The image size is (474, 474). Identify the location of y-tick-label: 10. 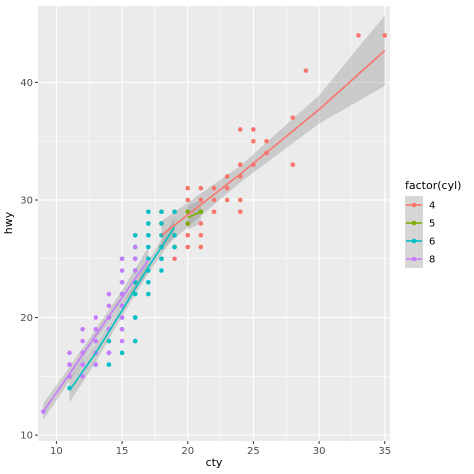
(26, 436).